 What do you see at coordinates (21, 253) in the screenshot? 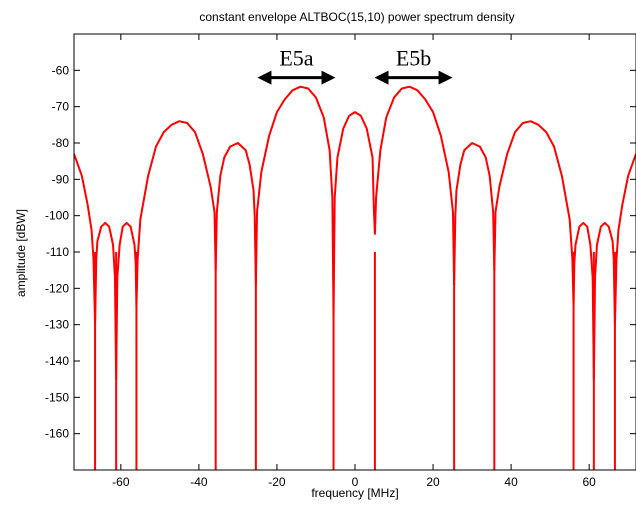
I see `y-axis-label: amplitude [dBW]` at bounding box center [21, 253].